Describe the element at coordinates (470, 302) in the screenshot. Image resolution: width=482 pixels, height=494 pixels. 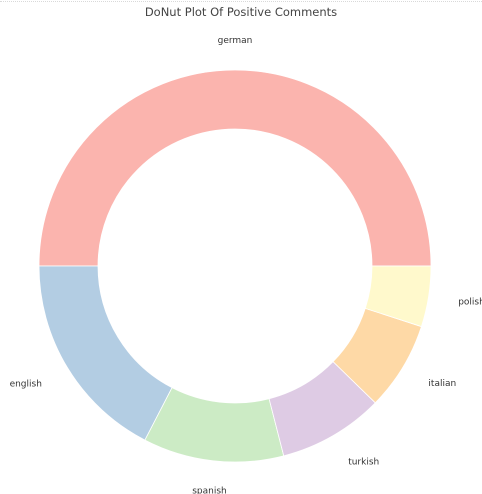
I see `slice-label-polish: polish` at that location.